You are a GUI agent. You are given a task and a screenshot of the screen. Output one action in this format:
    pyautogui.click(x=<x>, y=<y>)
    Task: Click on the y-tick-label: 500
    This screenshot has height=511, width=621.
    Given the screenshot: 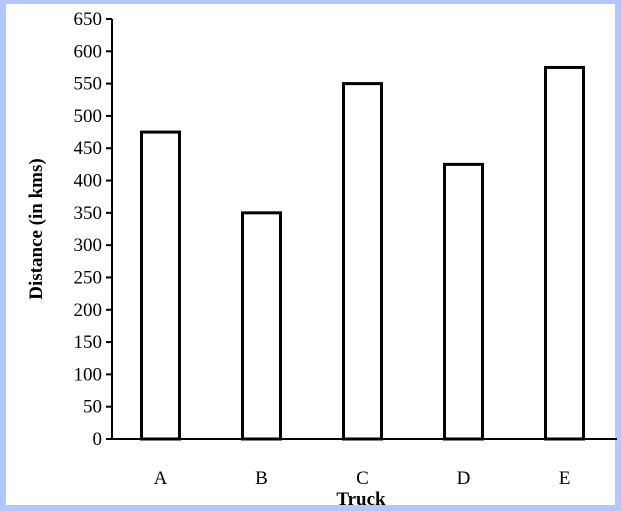 What is the action you would take?
    pyautogui.click(x=88, y=116)
    